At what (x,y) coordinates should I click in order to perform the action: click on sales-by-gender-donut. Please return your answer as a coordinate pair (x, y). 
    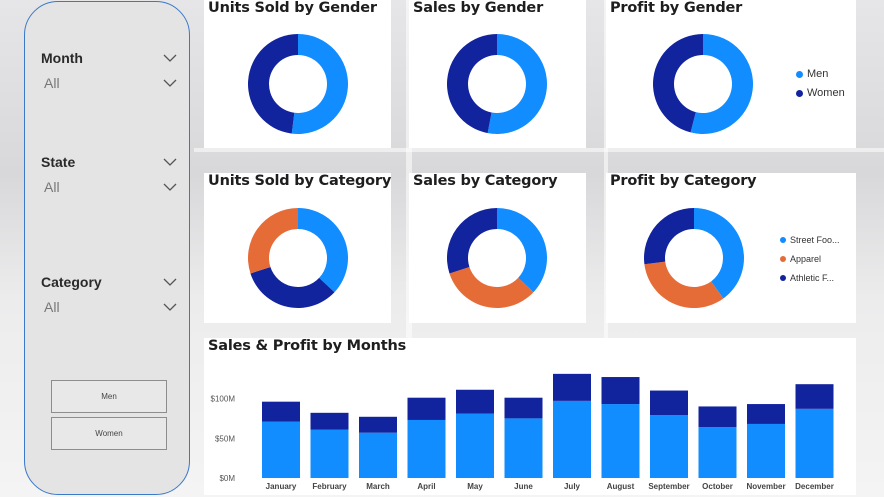
    Looking at the image, I should click on (497, 84).